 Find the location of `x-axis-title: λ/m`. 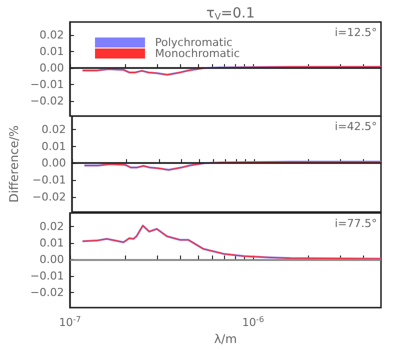

x-axis-title: λ/m is located at coordinates (225, 339).